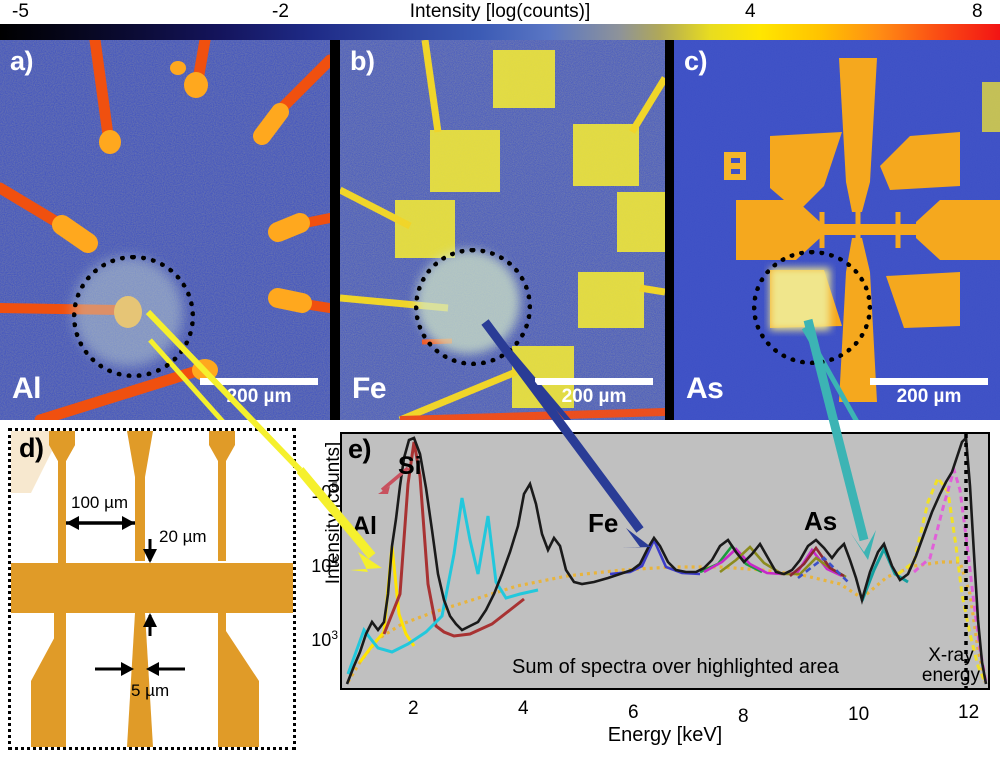  What do you see at coordinates (500, 32) in the screenshot?
I see `colorbar-gradient` at bounding box center [500, 32].